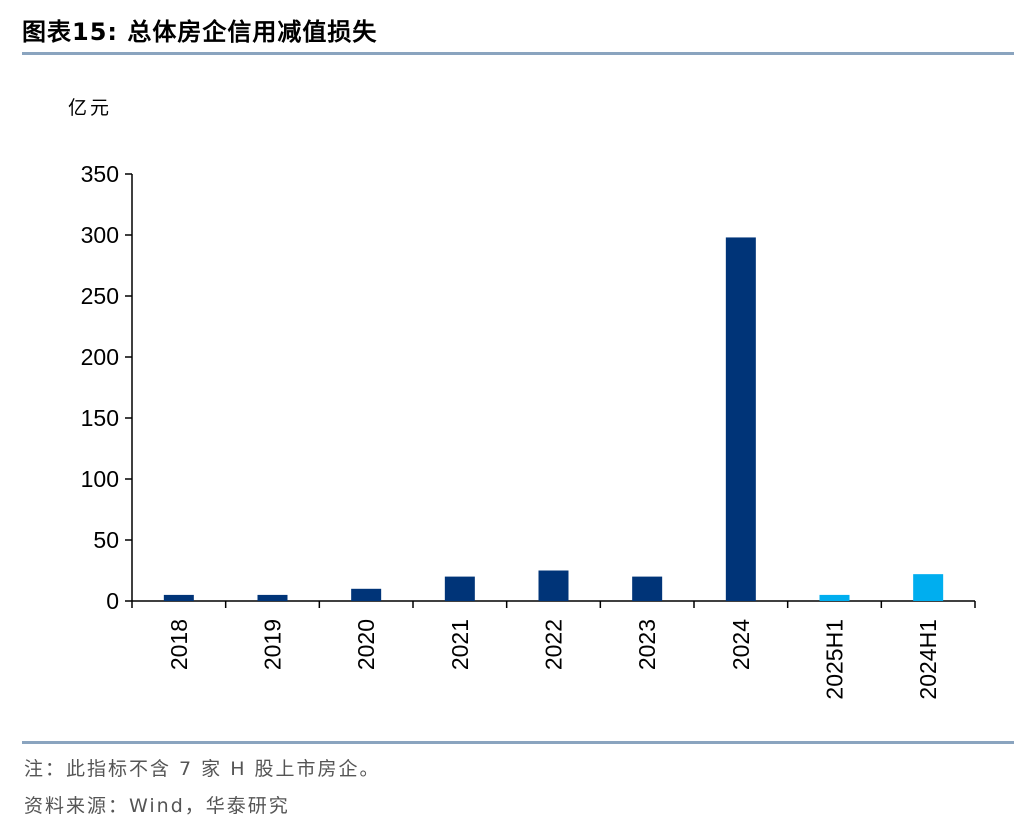  What do you see at coordinates (835, 659) in the screenshot?
I see `x-tick-label: 2025H1` at bounding box center [835, 659].